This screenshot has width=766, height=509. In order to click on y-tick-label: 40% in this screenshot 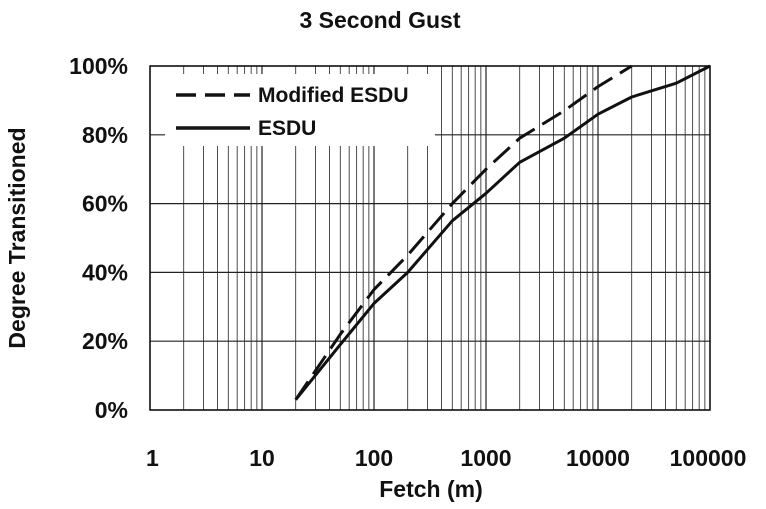, I will do `click(105, 272)`.